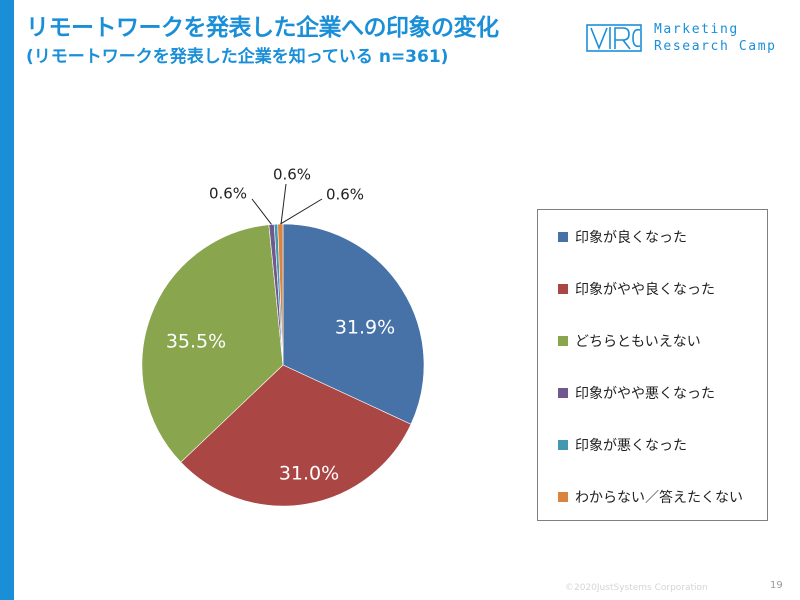  I want to click on legend-label: 印象がやや良くなった, so click(645, 290).